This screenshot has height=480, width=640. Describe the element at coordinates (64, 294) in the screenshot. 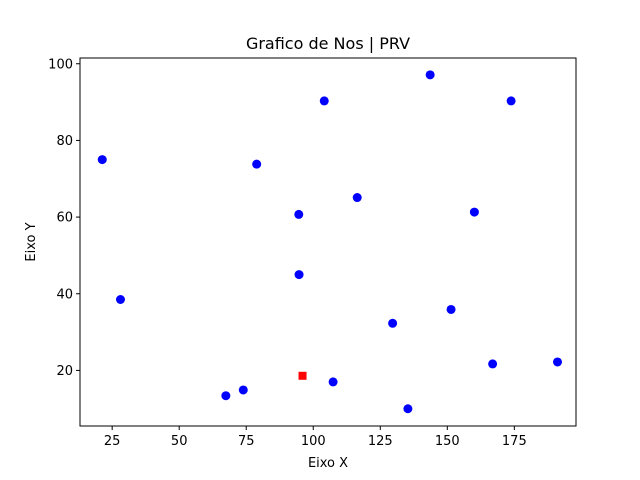

I see `y-tick-label: 40` at that location.